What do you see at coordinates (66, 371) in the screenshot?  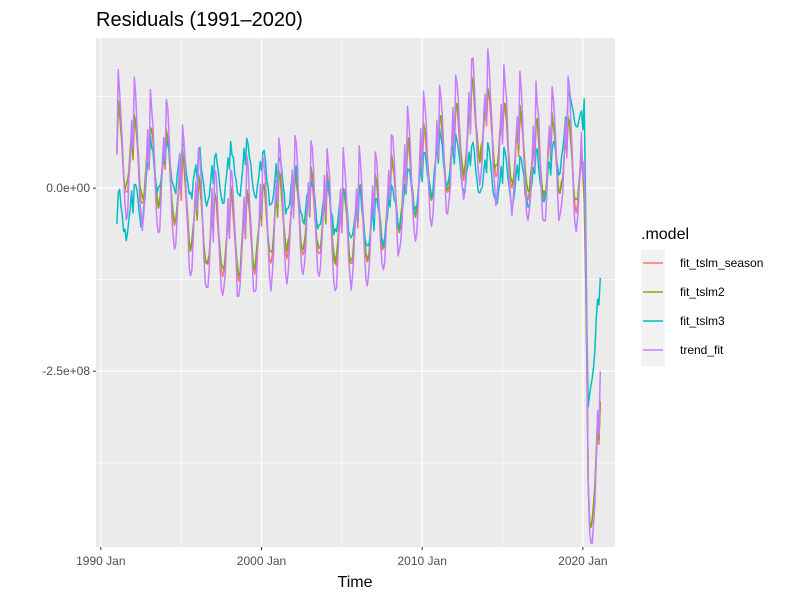 I see `y-tick-label: -2.5e+08` at bounding box center [66, 371].